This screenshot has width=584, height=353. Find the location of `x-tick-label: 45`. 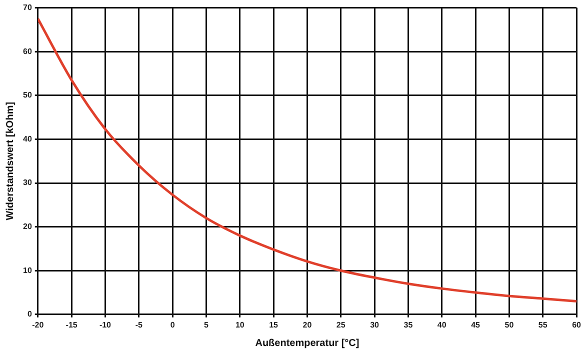

x-tick-label: 45 is located at coordinates (476, 325).